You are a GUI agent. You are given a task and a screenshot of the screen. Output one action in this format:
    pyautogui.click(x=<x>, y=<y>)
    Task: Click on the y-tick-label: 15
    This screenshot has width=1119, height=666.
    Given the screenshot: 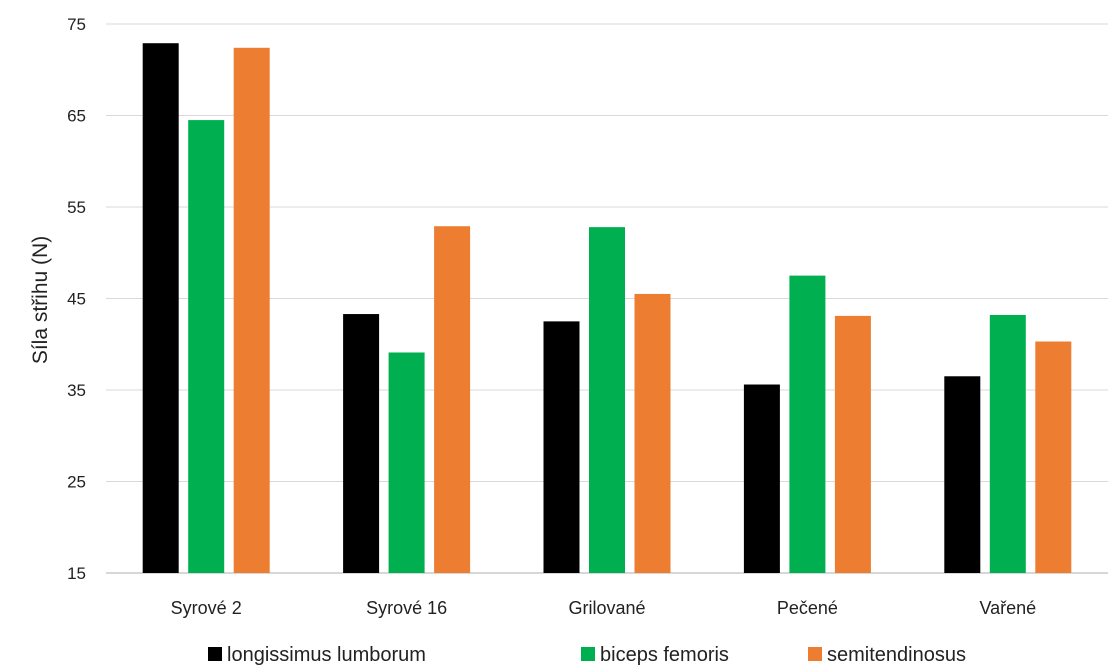 What is the action you would take?
    pyautogui.click(x=76, y=573)
    